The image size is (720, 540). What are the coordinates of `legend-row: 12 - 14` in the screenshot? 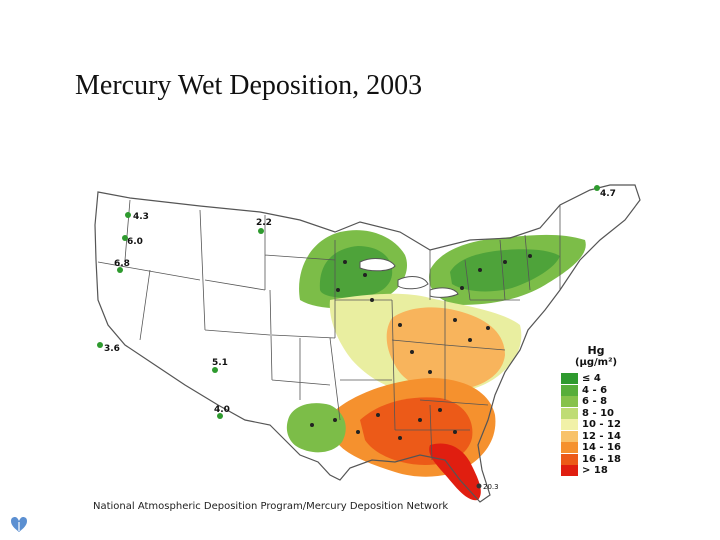 It's located at (596, 436).